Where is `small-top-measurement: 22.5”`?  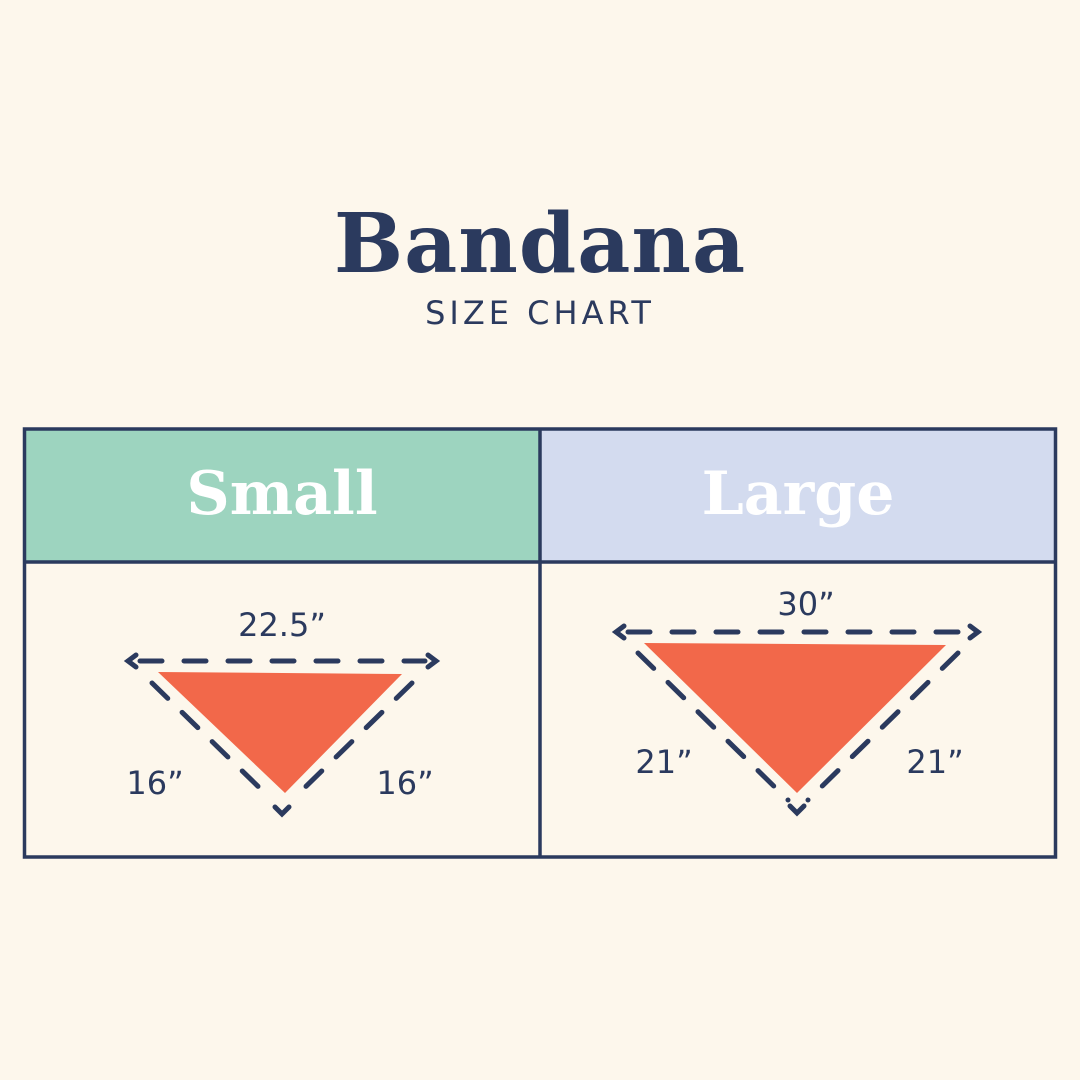 small-top-measurement: 22.5” is located at coordinates (282, 625).